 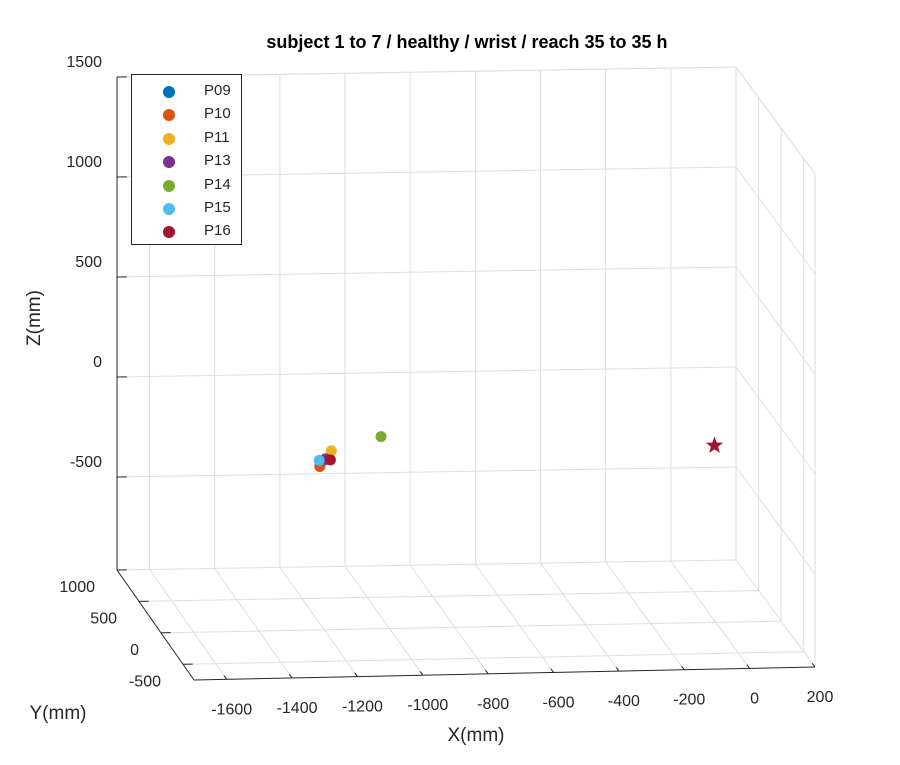 What do you see at coordinates (714, 444) in the screenshot?
I see `target-star-marker` at bounding box center [714, 444].